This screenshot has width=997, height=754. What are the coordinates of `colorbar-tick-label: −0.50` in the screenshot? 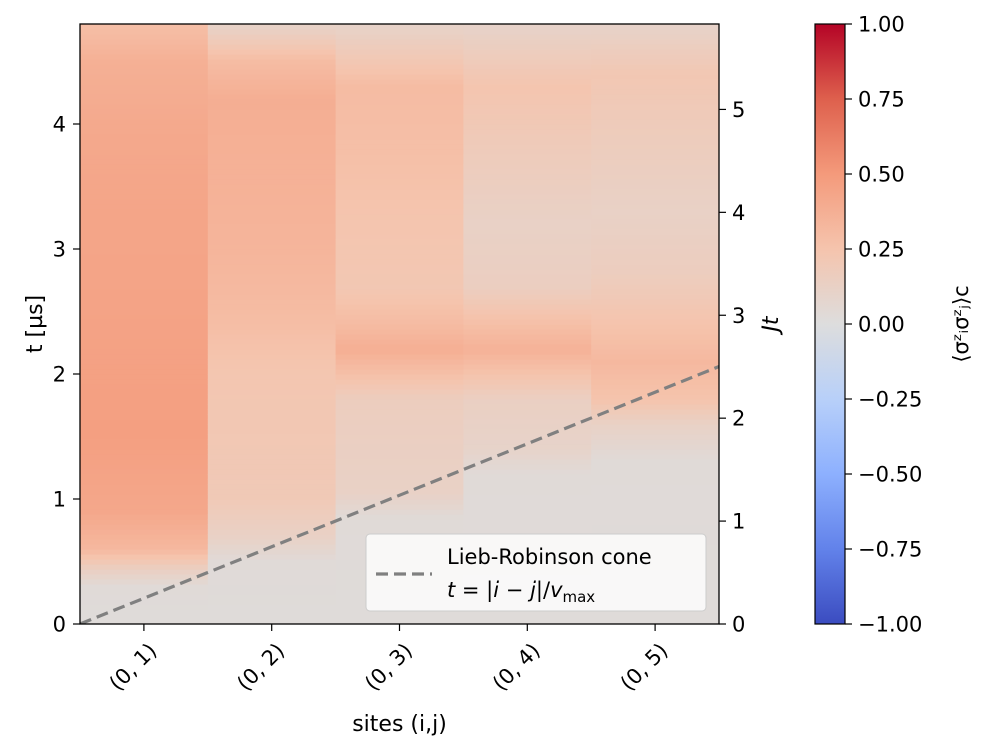 It's located at (890, 475).